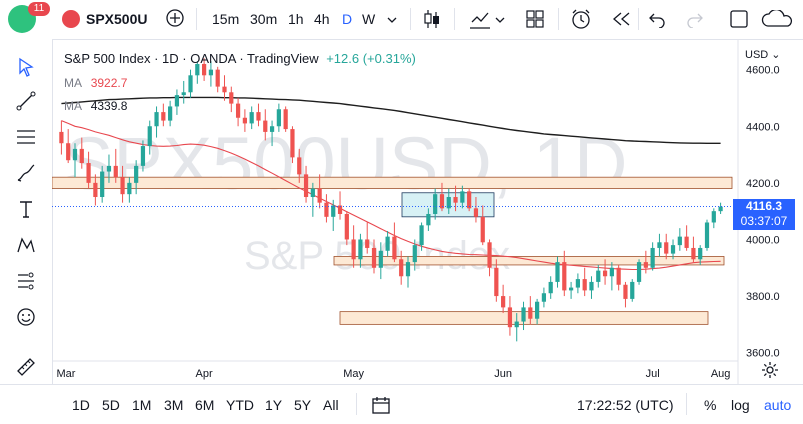  What do you see at coordinates (26, 281) in the screenshot?
I see `prediction-icon` at bounding box center [26, 281].